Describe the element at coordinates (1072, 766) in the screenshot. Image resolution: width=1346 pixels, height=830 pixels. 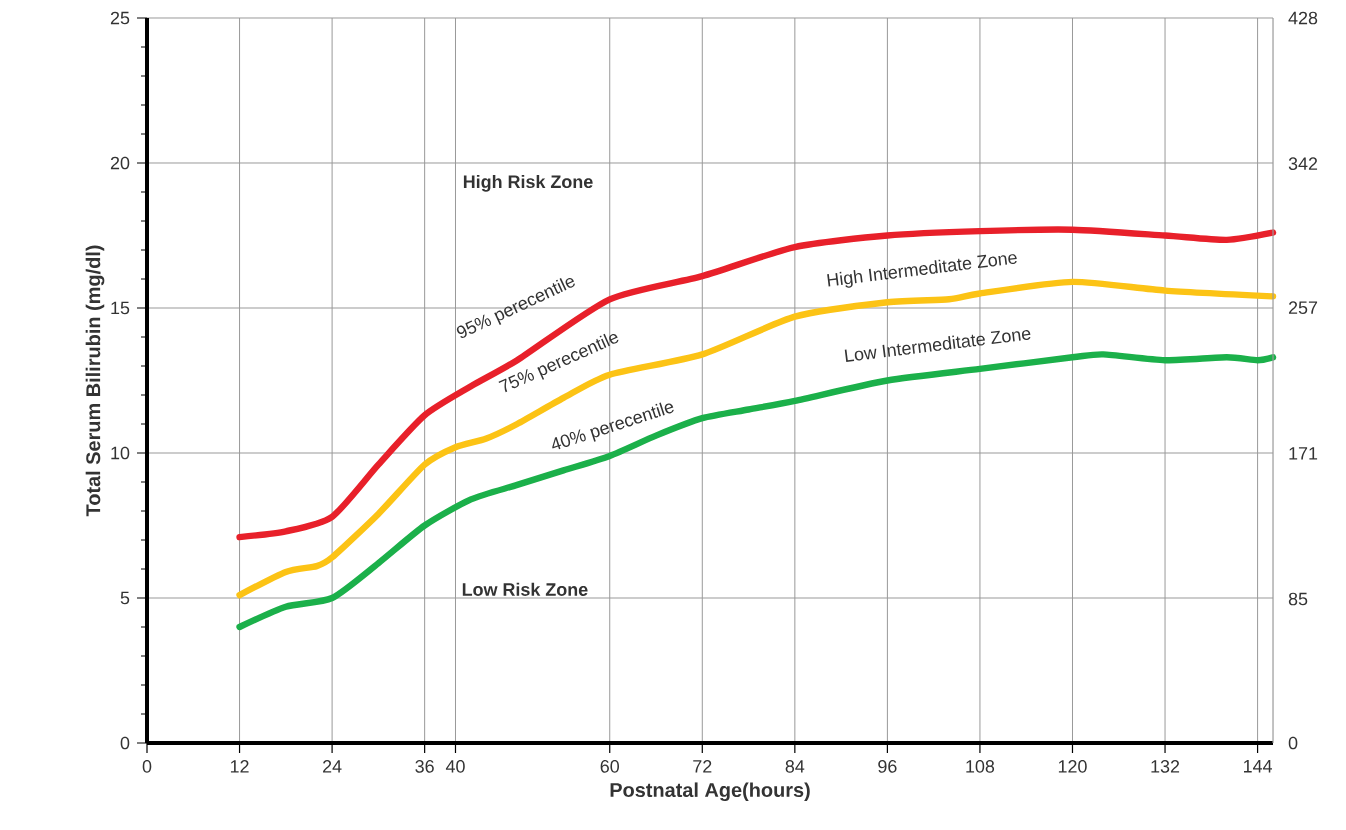
I see `x-tick-label: 120` at that location.